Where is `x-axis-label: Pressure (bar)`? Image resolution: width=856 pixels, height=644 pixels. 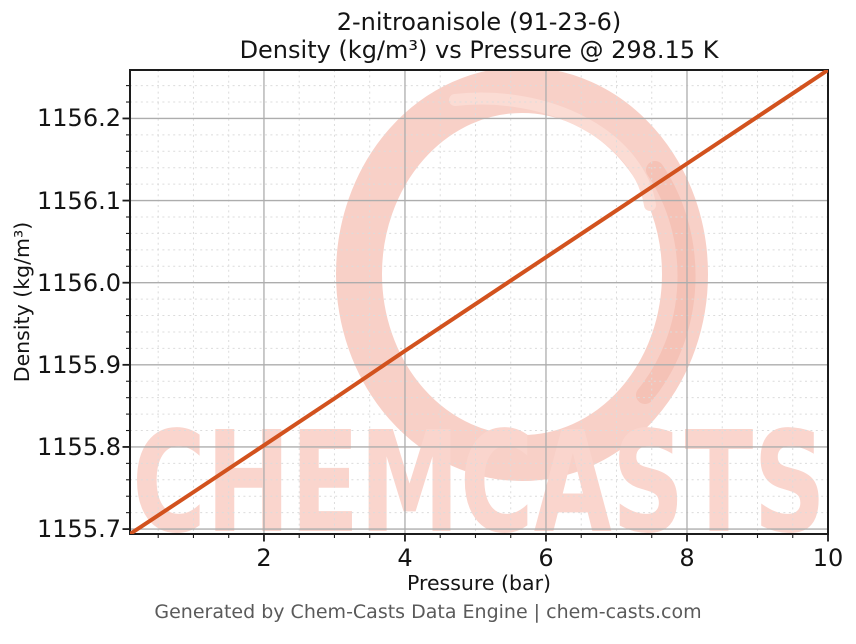 x-axis-label: Pressure (bar) is located at coordinates (479, 583).